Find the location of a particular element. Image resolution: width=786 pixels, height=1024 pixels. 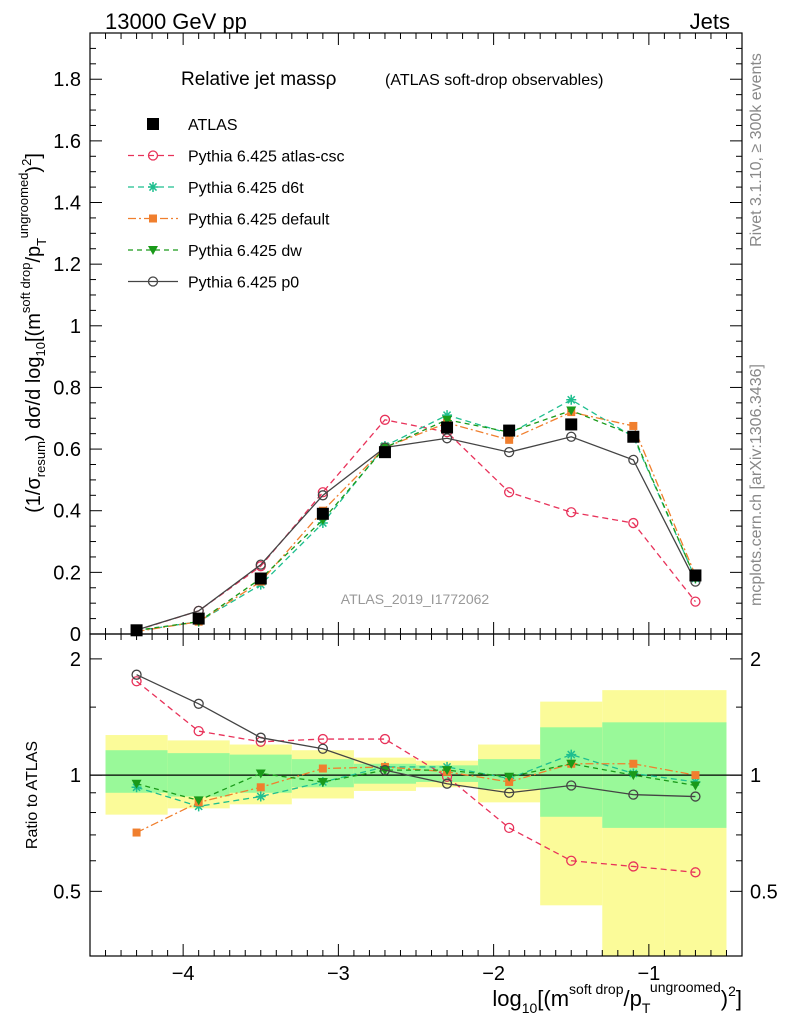

ratio-series-pythia-6-425-p0 is located at coordinates (416, 735).